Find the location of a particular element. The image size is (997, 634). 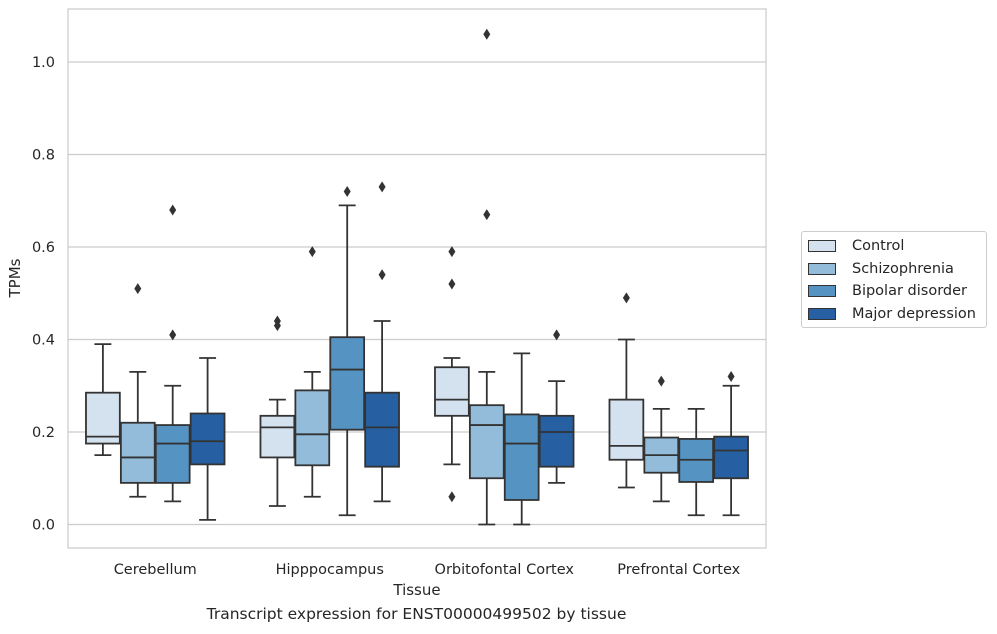

x-tick-label: Hipppocampus is located at coordinates (330, 570).